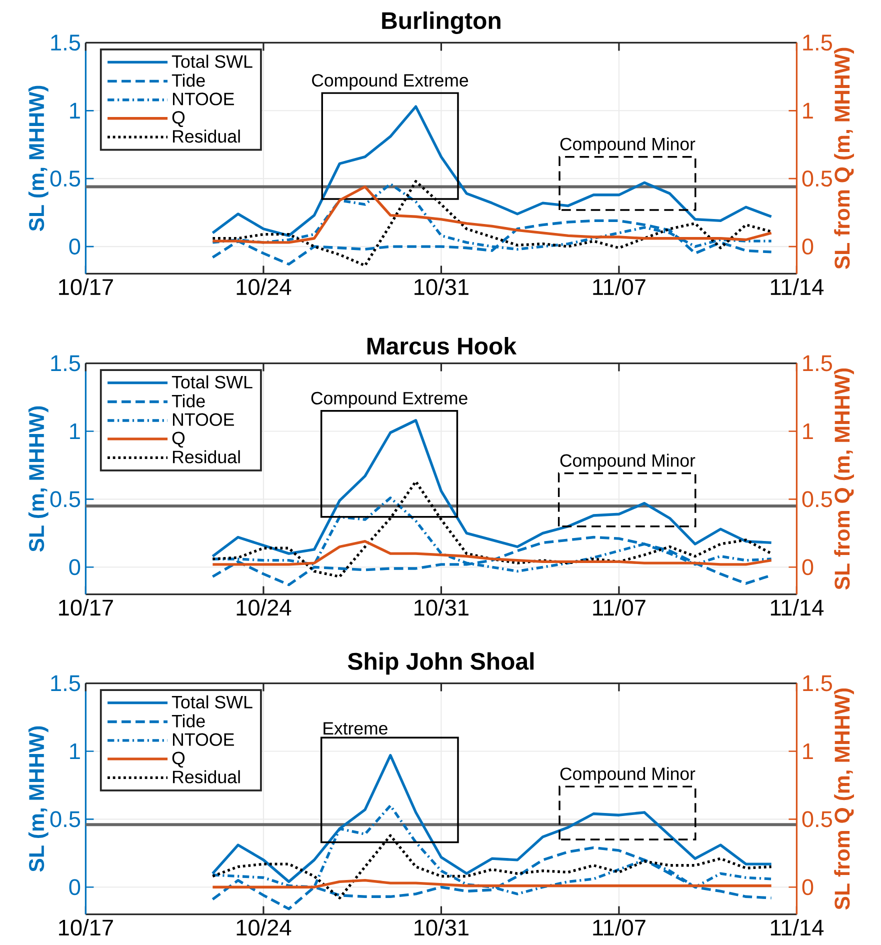 The height and width of the screenshot is (945, 881). Describe the element at coordinates (441, 663) in the screenshot. I see `chart-title: Ship John Shoal` at that location.